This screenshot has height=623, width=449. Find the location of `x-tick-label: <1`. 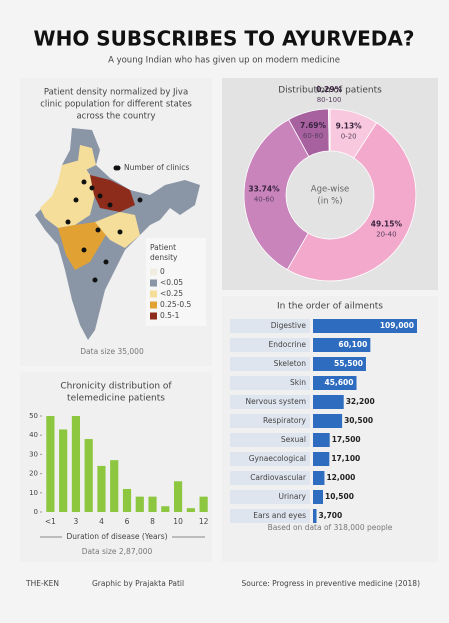

x-tick-label: <1 is located at coordinates (50, 521).